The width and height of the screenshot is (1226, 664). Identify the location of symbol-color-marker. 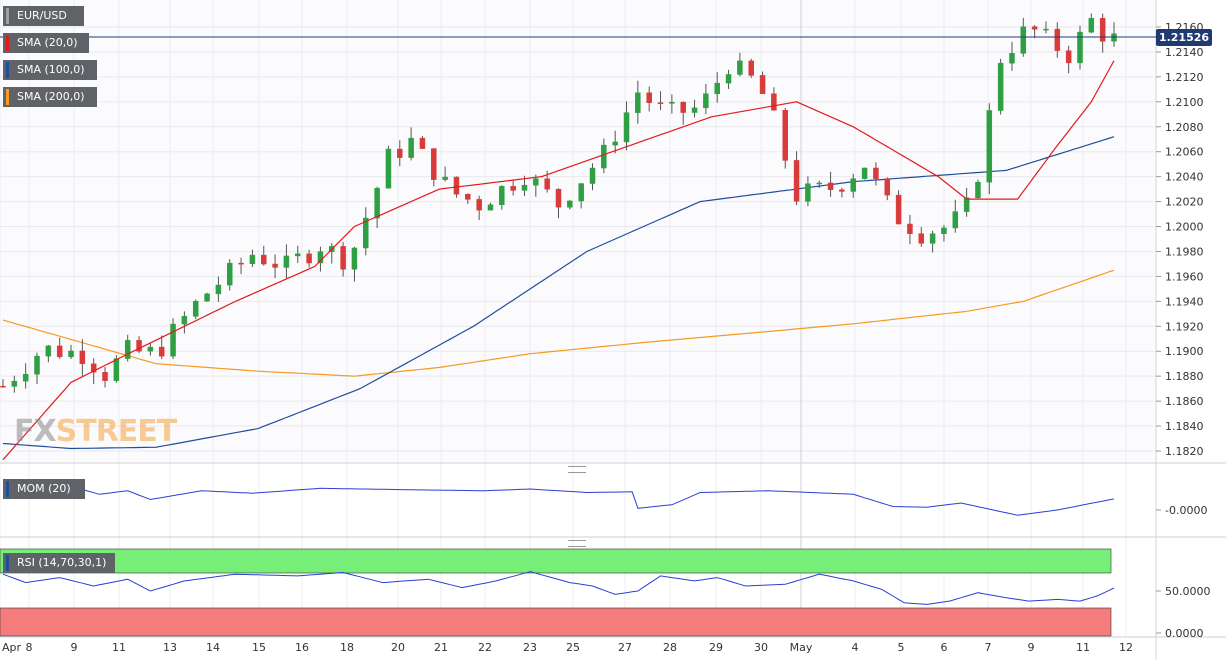
(7, 16).